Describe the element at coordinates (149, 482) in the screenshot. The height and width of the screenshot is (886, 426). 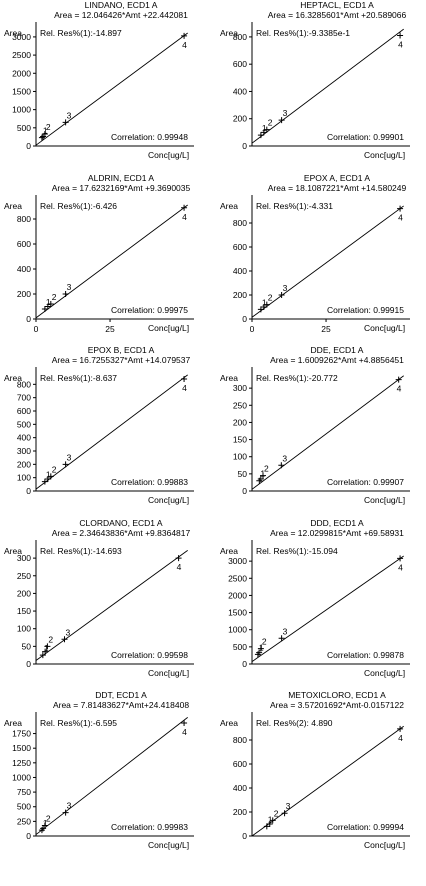
I see `correlation-label: Correlation: 0.99883` at that location.